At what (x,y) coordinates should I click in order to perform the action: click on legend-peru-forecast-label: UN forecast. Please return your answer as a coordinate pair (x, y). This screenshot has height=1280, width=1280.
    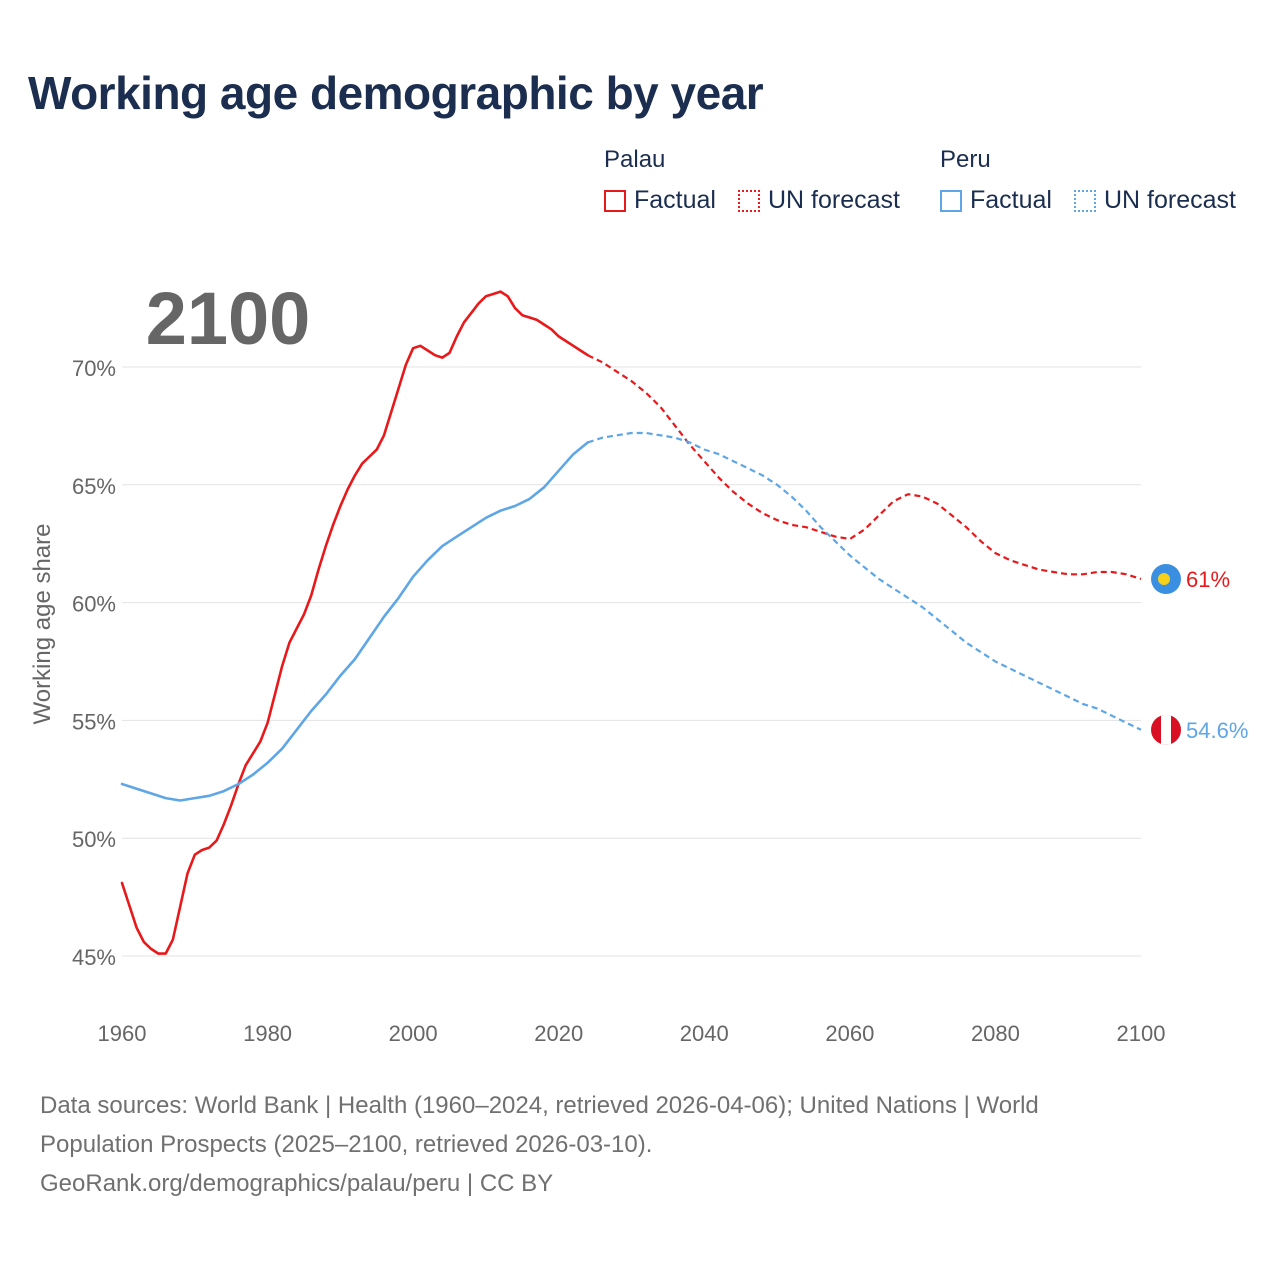
    Looking at the image, I should click on (1170, 200).